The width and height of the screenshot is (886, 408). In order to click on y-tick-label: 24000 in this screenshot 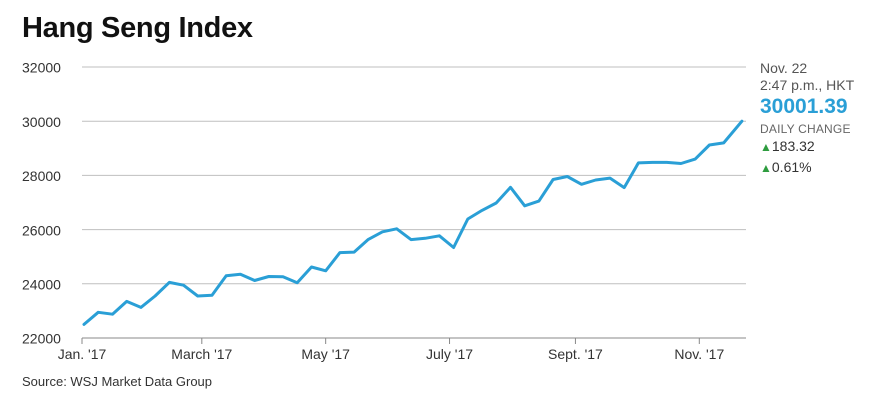, I will do `click(41, 285)`.